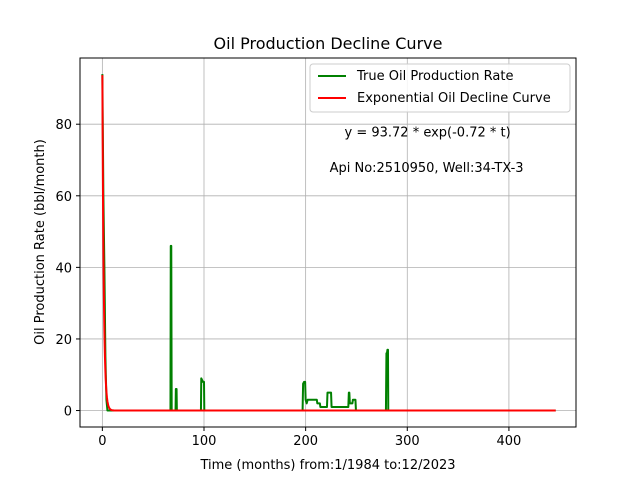  Describe the element at coordinates (204, 441) in the screenshot. I see `x-tick-label: 100` at that location.